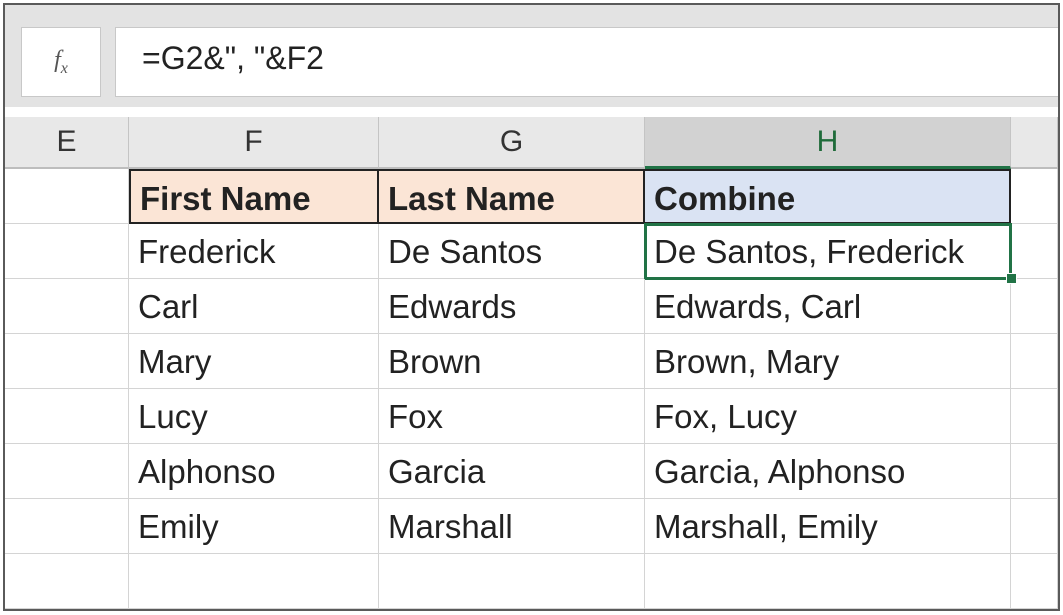  I want to click on cell-combine: Fox, Lucy, so click(828, 416).